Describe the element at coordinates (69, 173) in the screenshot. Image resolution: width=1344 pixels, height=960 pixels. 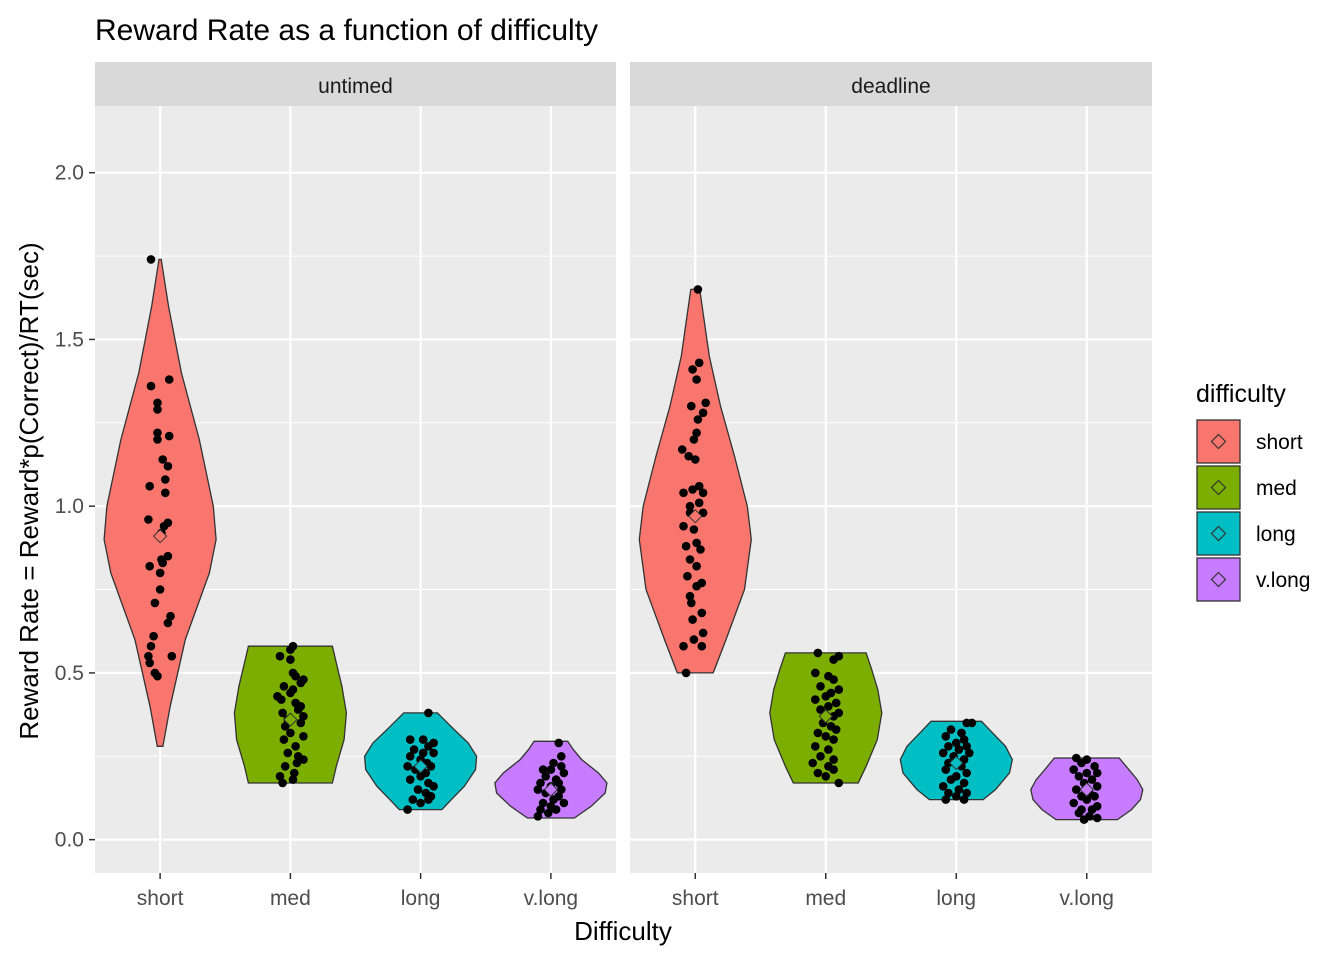
I see `y-tick-label: 2.0` at that location.